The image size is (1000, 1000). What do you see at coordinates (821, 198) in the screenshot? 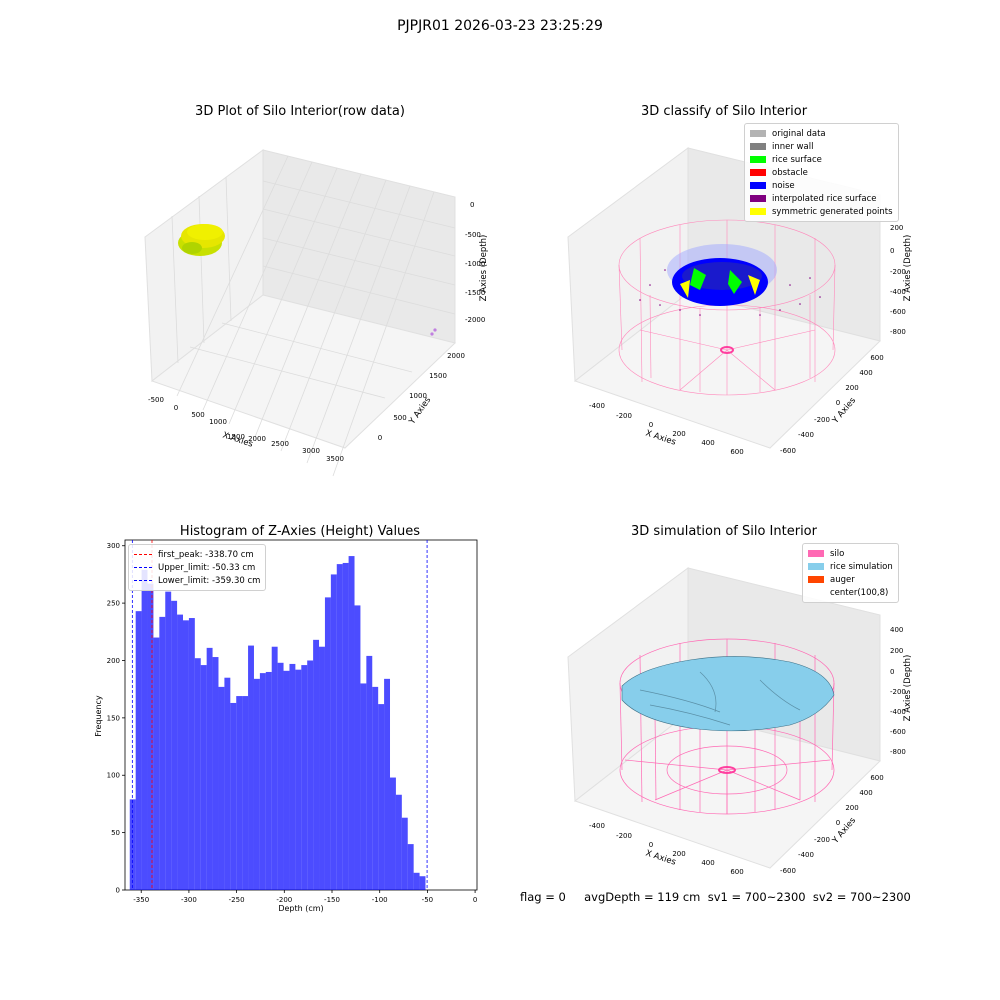
I see `legend-item: interpolated rice surface` at bounding box center [821, 198].